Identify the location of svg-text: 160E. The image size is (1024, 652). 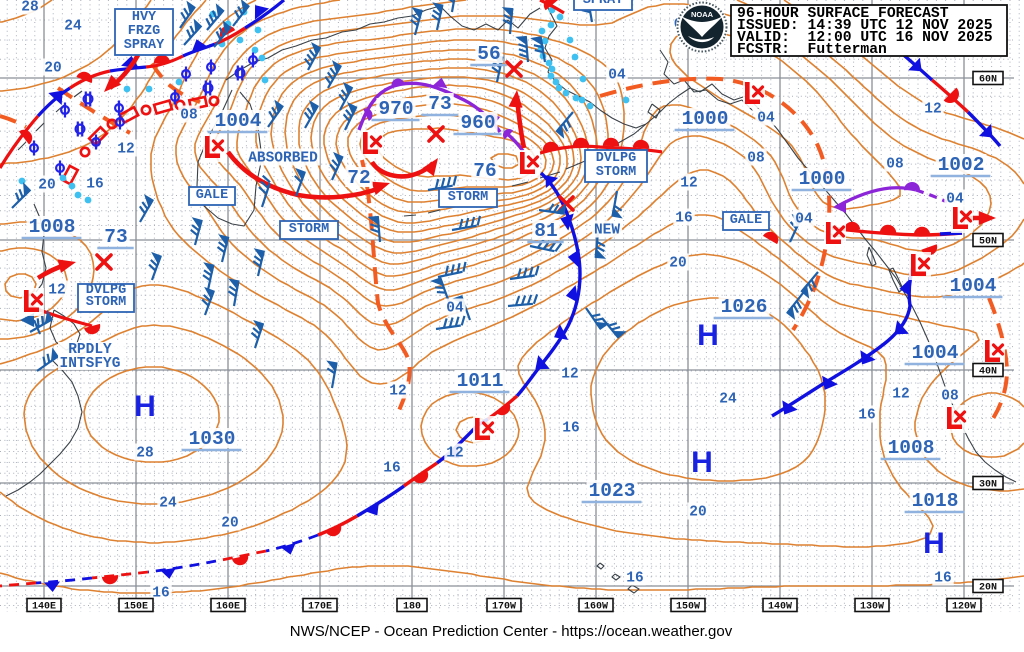
(228, 607).